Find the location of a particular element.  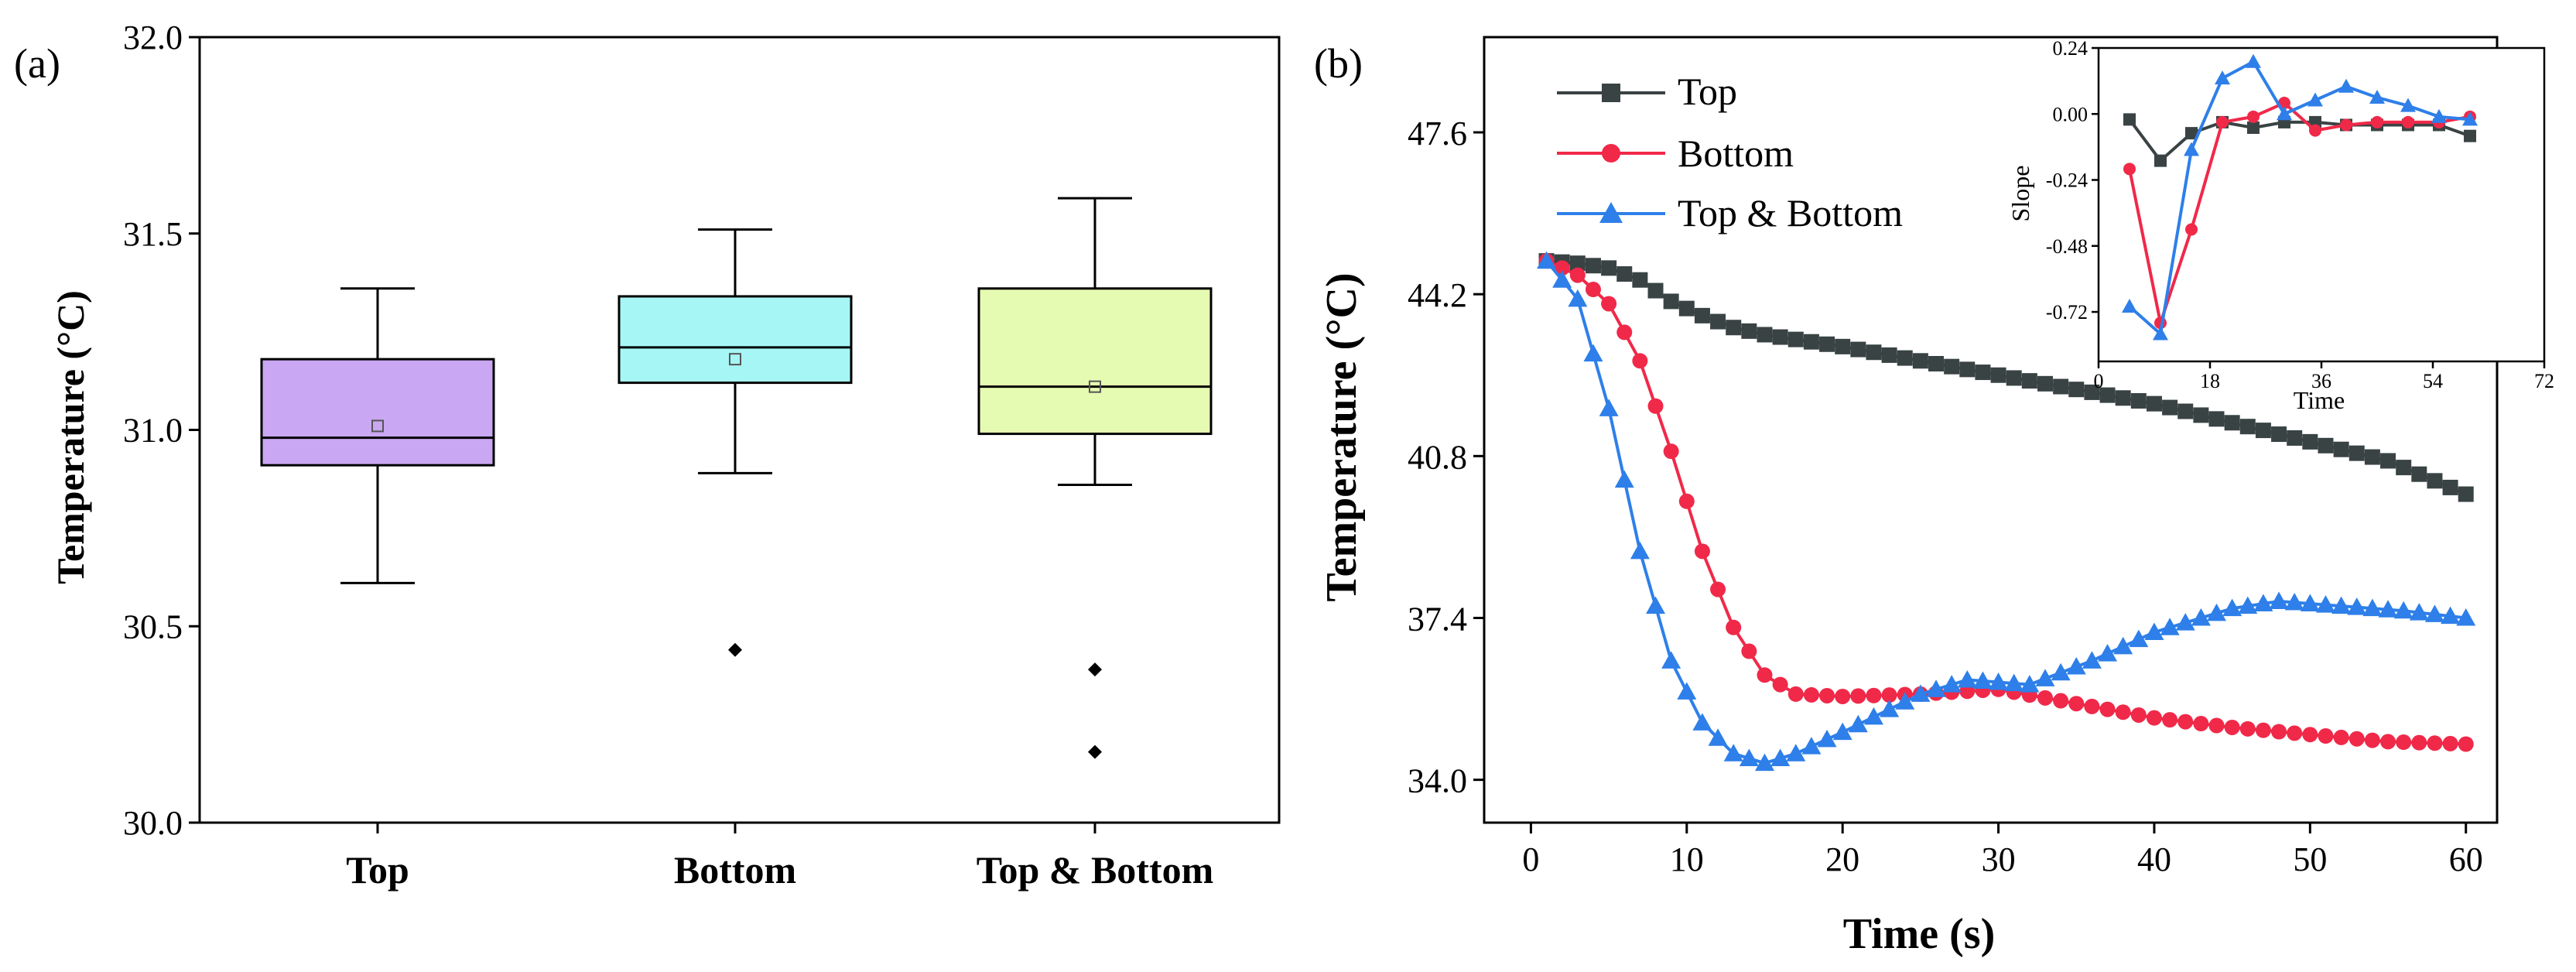

box-group: Top & Bottom is located at coordinates (1095, 544).